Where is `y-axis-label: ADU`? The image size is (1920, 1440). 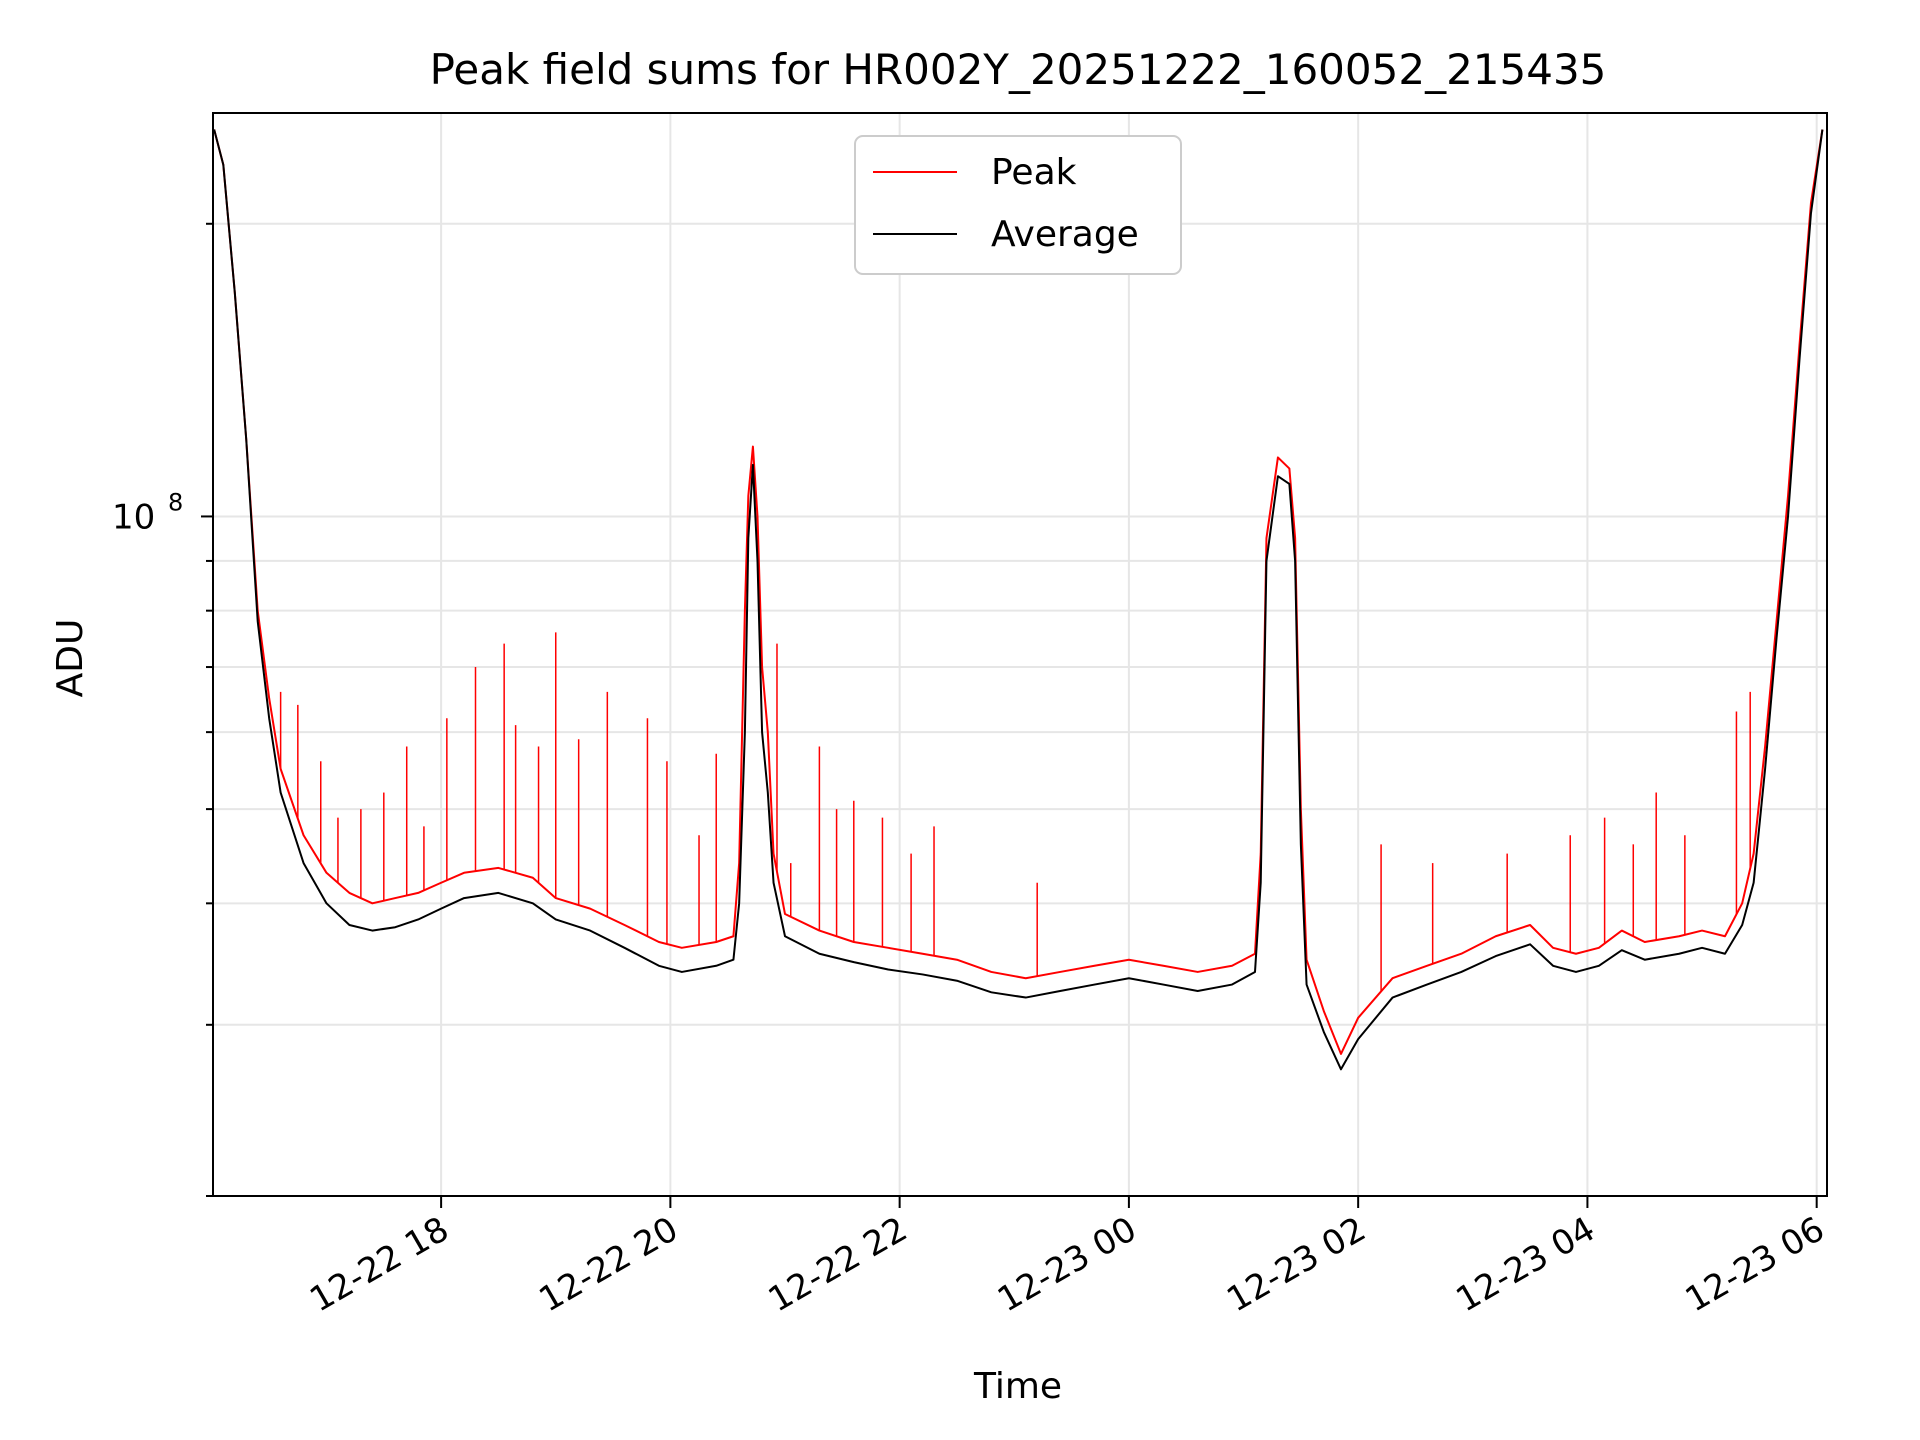
y-axis-label: ADU is located at coordinates (70, 658).